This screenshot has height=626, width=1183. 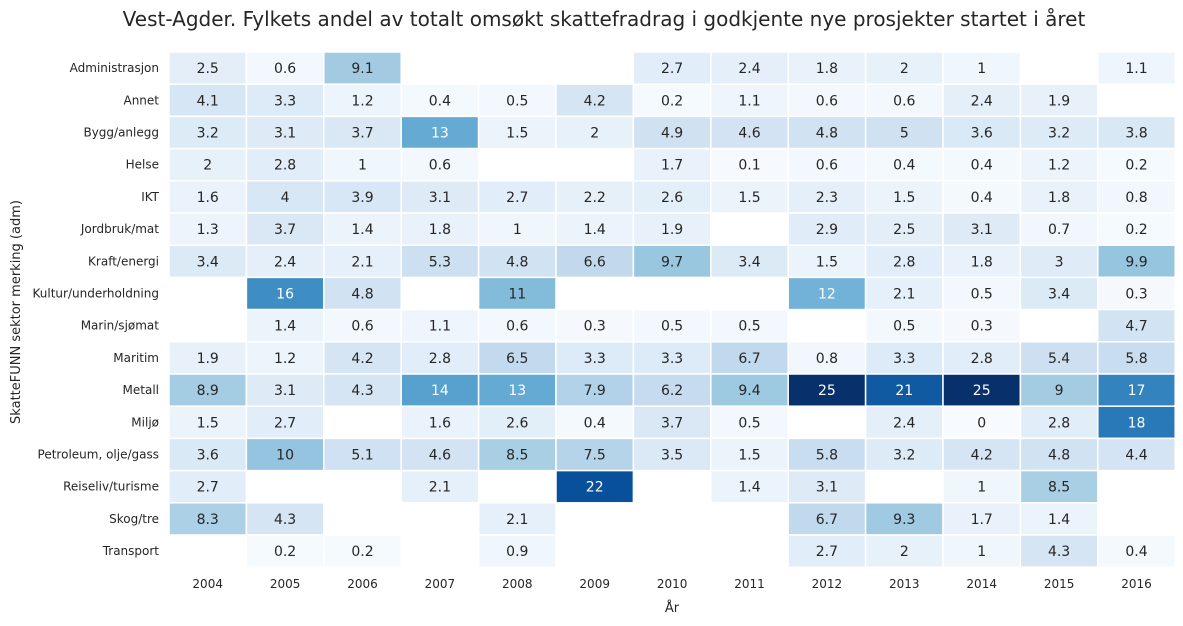 I want to click on cell-value-label: 5.3, so click(x=440, y=262).